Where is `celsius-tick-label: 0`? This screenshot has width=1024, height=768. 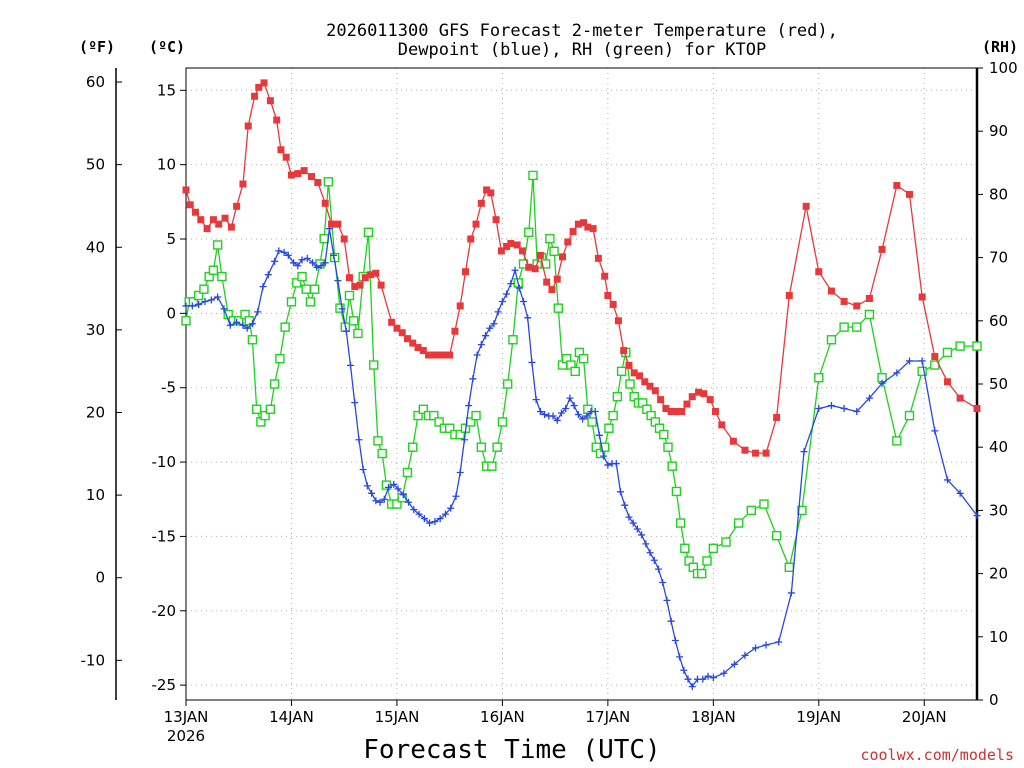
celsius-tick-label: 0 is located at coordinates (171, 313).